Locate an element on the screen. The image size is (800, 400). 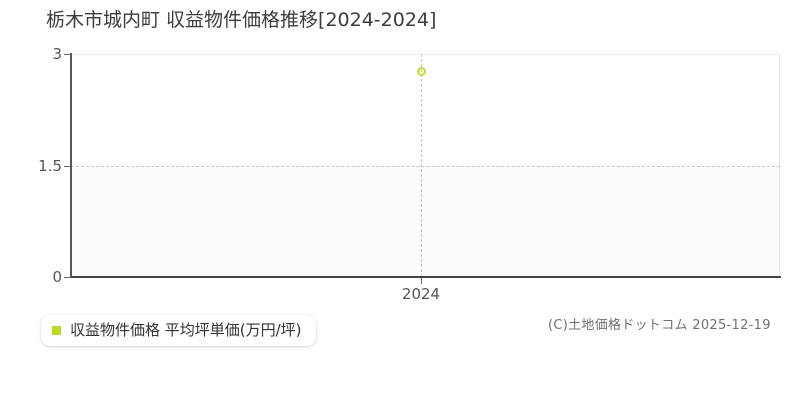
plot-border-right is located at coordinates (779, 165).